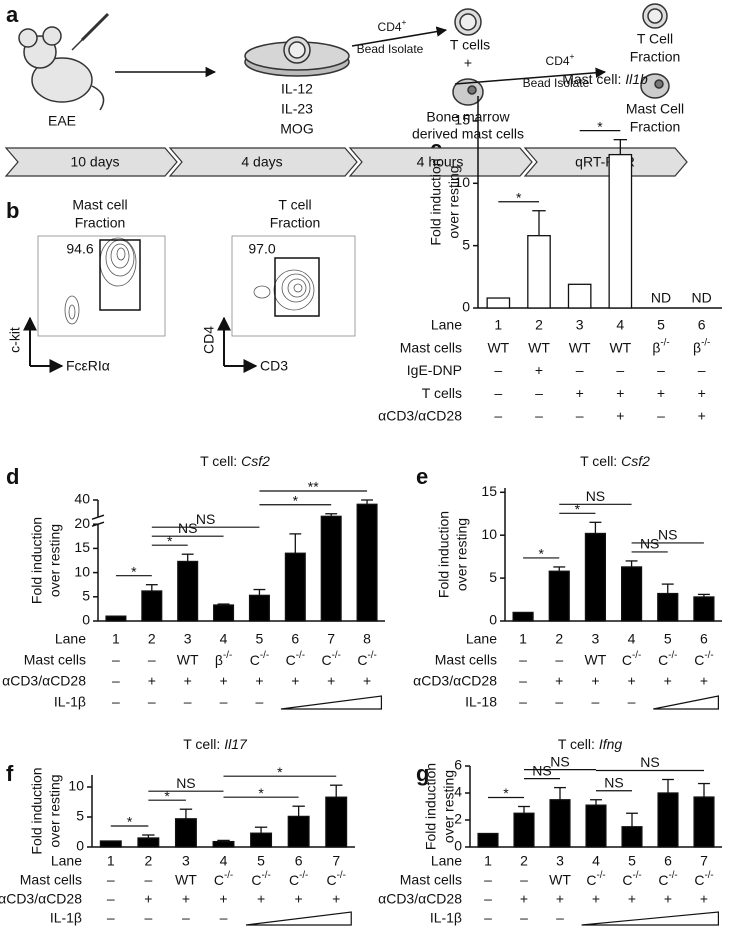  What do you see at coordinates (82, 499) in the screenshot?
I see `y-tick-label: 40` at bounding box center [82, 499].